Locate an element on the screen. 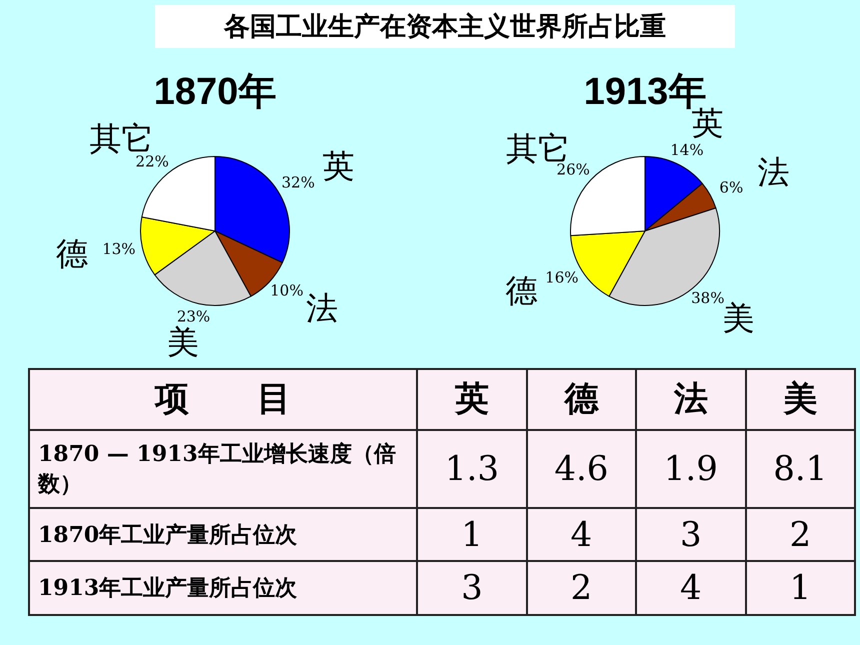 The image size is (860, 645). chart-title: 1870年 is located at coordinates (215, 92).